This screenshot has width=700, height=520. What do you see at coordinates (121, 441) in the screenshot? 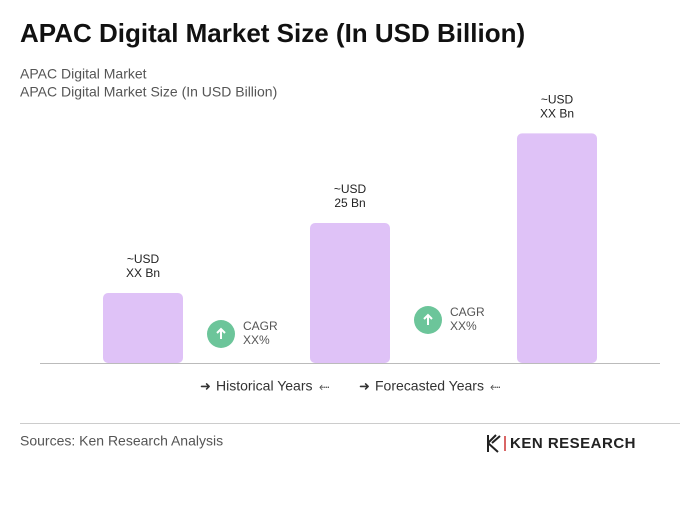
I see `source: Sources: Ken Research Analysis` at bounding box center [121, 441].